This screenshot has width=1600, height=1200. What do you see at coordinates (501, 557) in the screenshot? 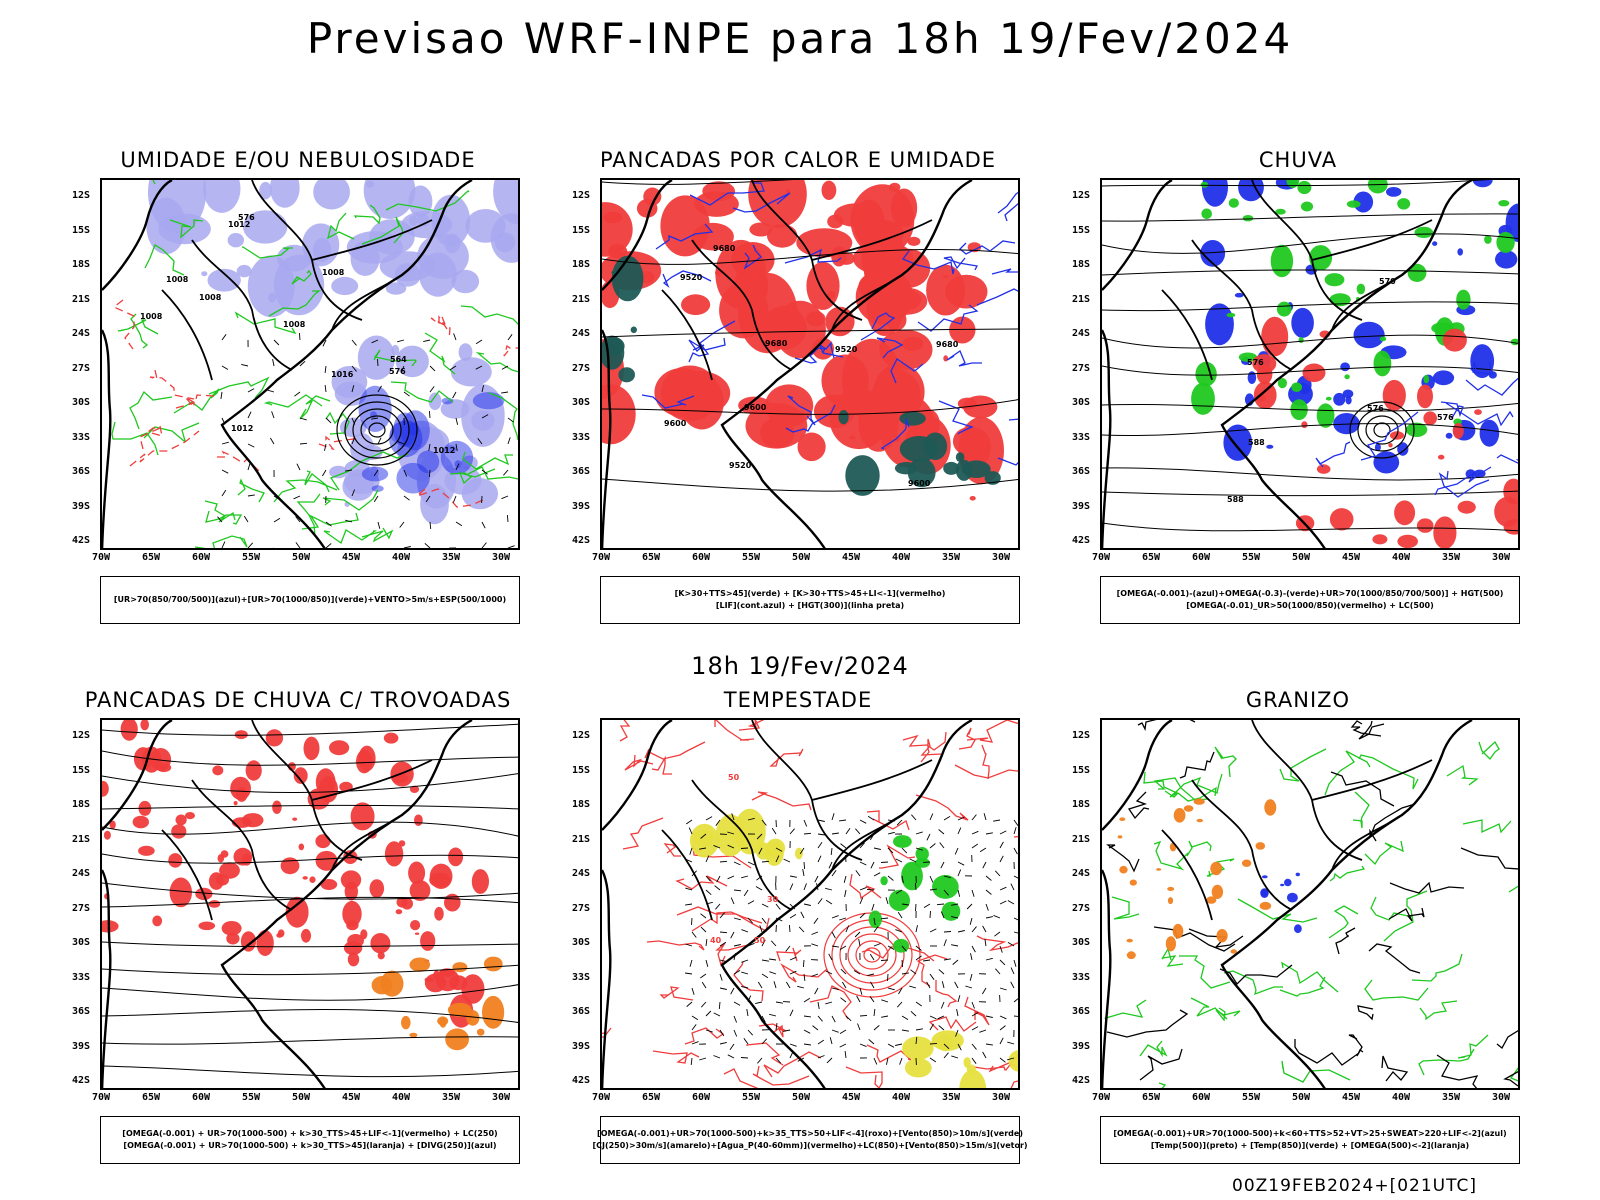
I see `longitude-tick-label: 30W` at bounding box center [501, 557].